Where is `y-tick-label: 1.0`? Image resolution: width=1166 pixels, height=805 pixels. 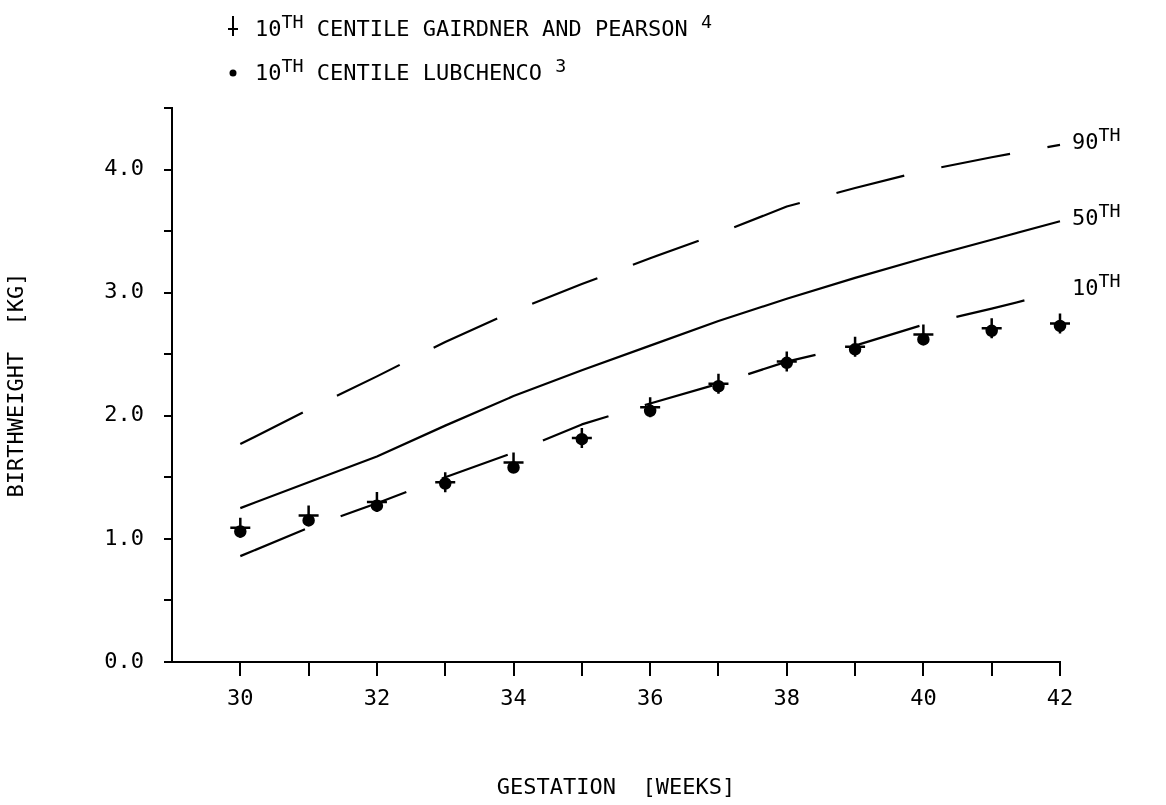
y-tick-label: 1.0 is located at coordinates (124, 537).